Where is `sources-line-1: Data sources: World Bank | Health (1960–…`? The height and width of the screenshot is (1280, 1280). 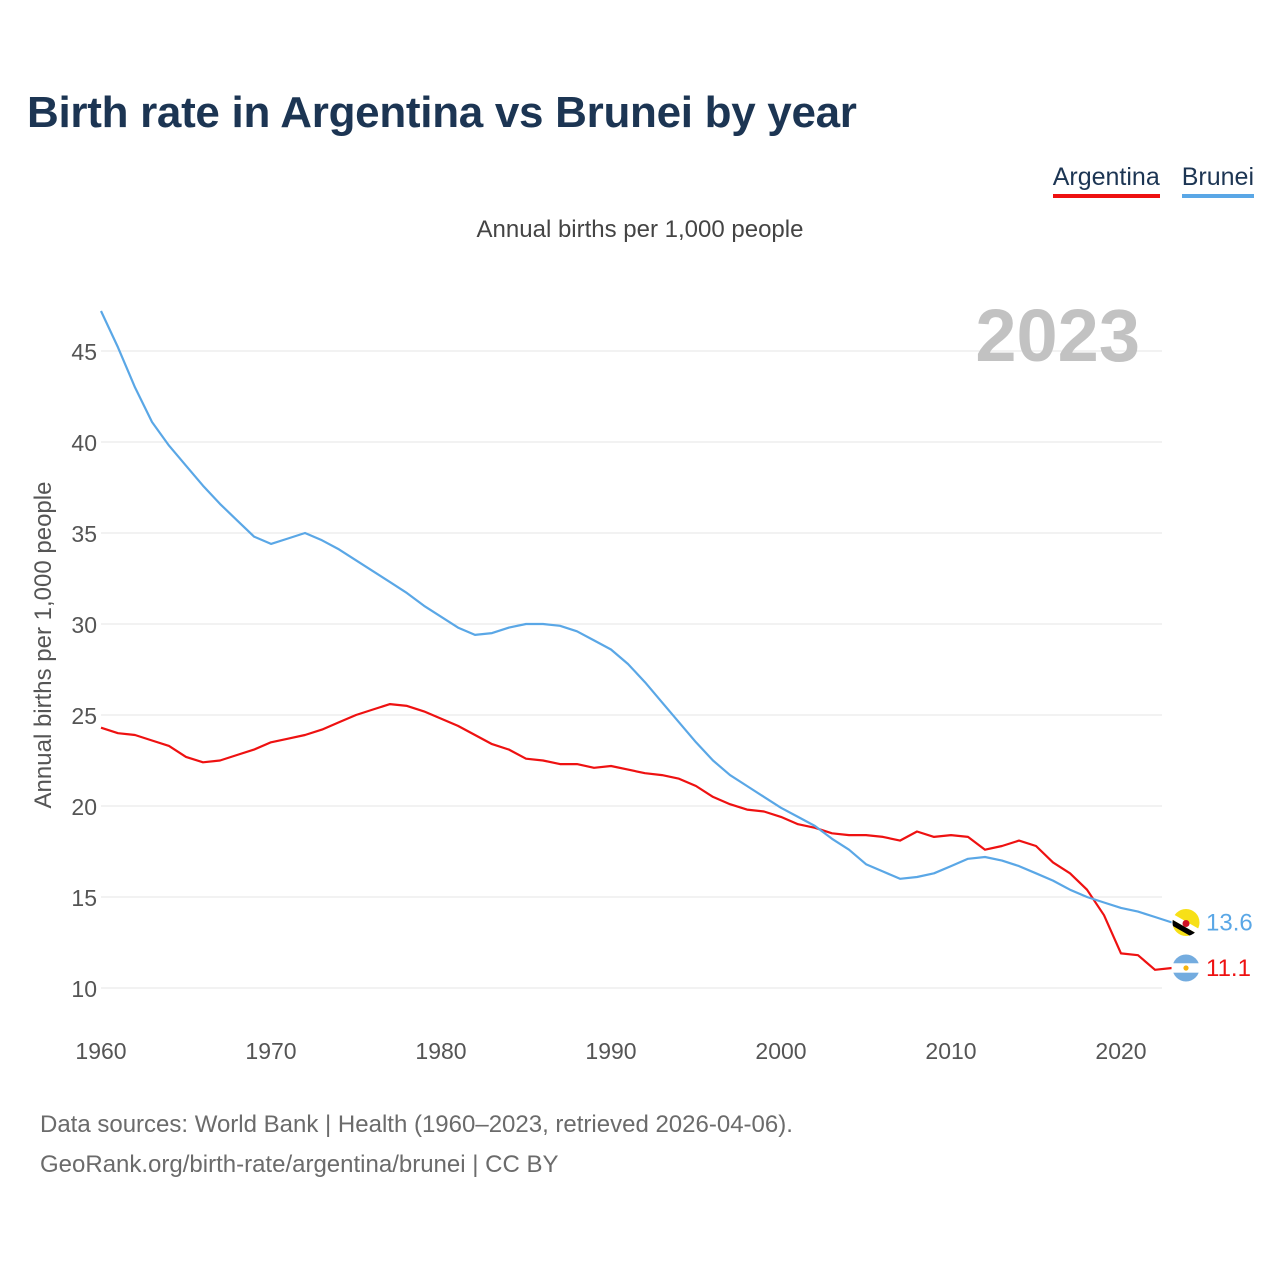 sources-line-1: Data sources: World Bank | Health (1960–… is located at coordinates (416, 1124).